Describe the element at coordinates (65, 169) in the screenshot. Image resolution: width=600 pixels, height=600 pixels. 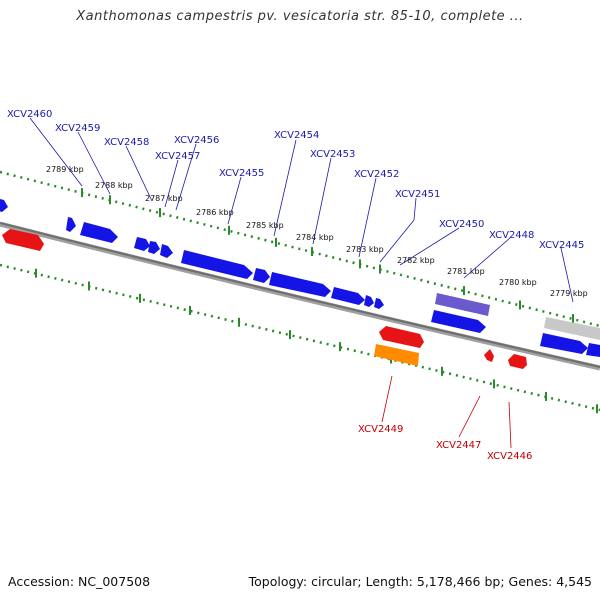
I see `kbp-label: 2789 kbp` at that location.